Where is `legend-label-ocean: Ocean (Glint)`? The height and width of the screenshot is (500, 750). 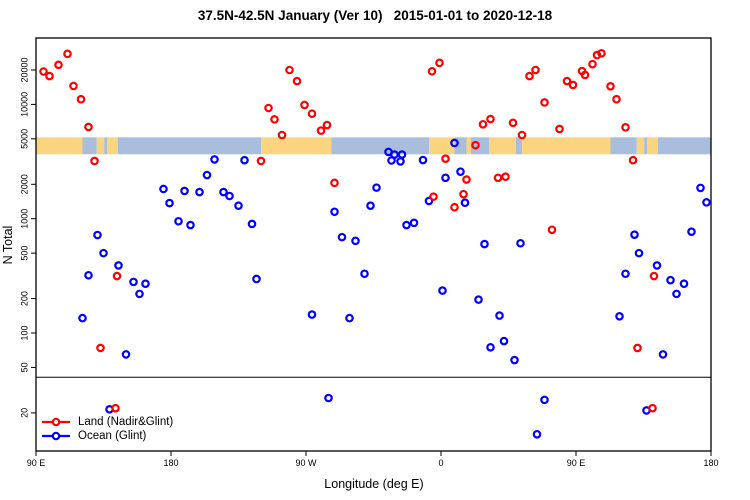
legend-label-ocean: Ocean (Glint) is located at coordinates (112, 436).